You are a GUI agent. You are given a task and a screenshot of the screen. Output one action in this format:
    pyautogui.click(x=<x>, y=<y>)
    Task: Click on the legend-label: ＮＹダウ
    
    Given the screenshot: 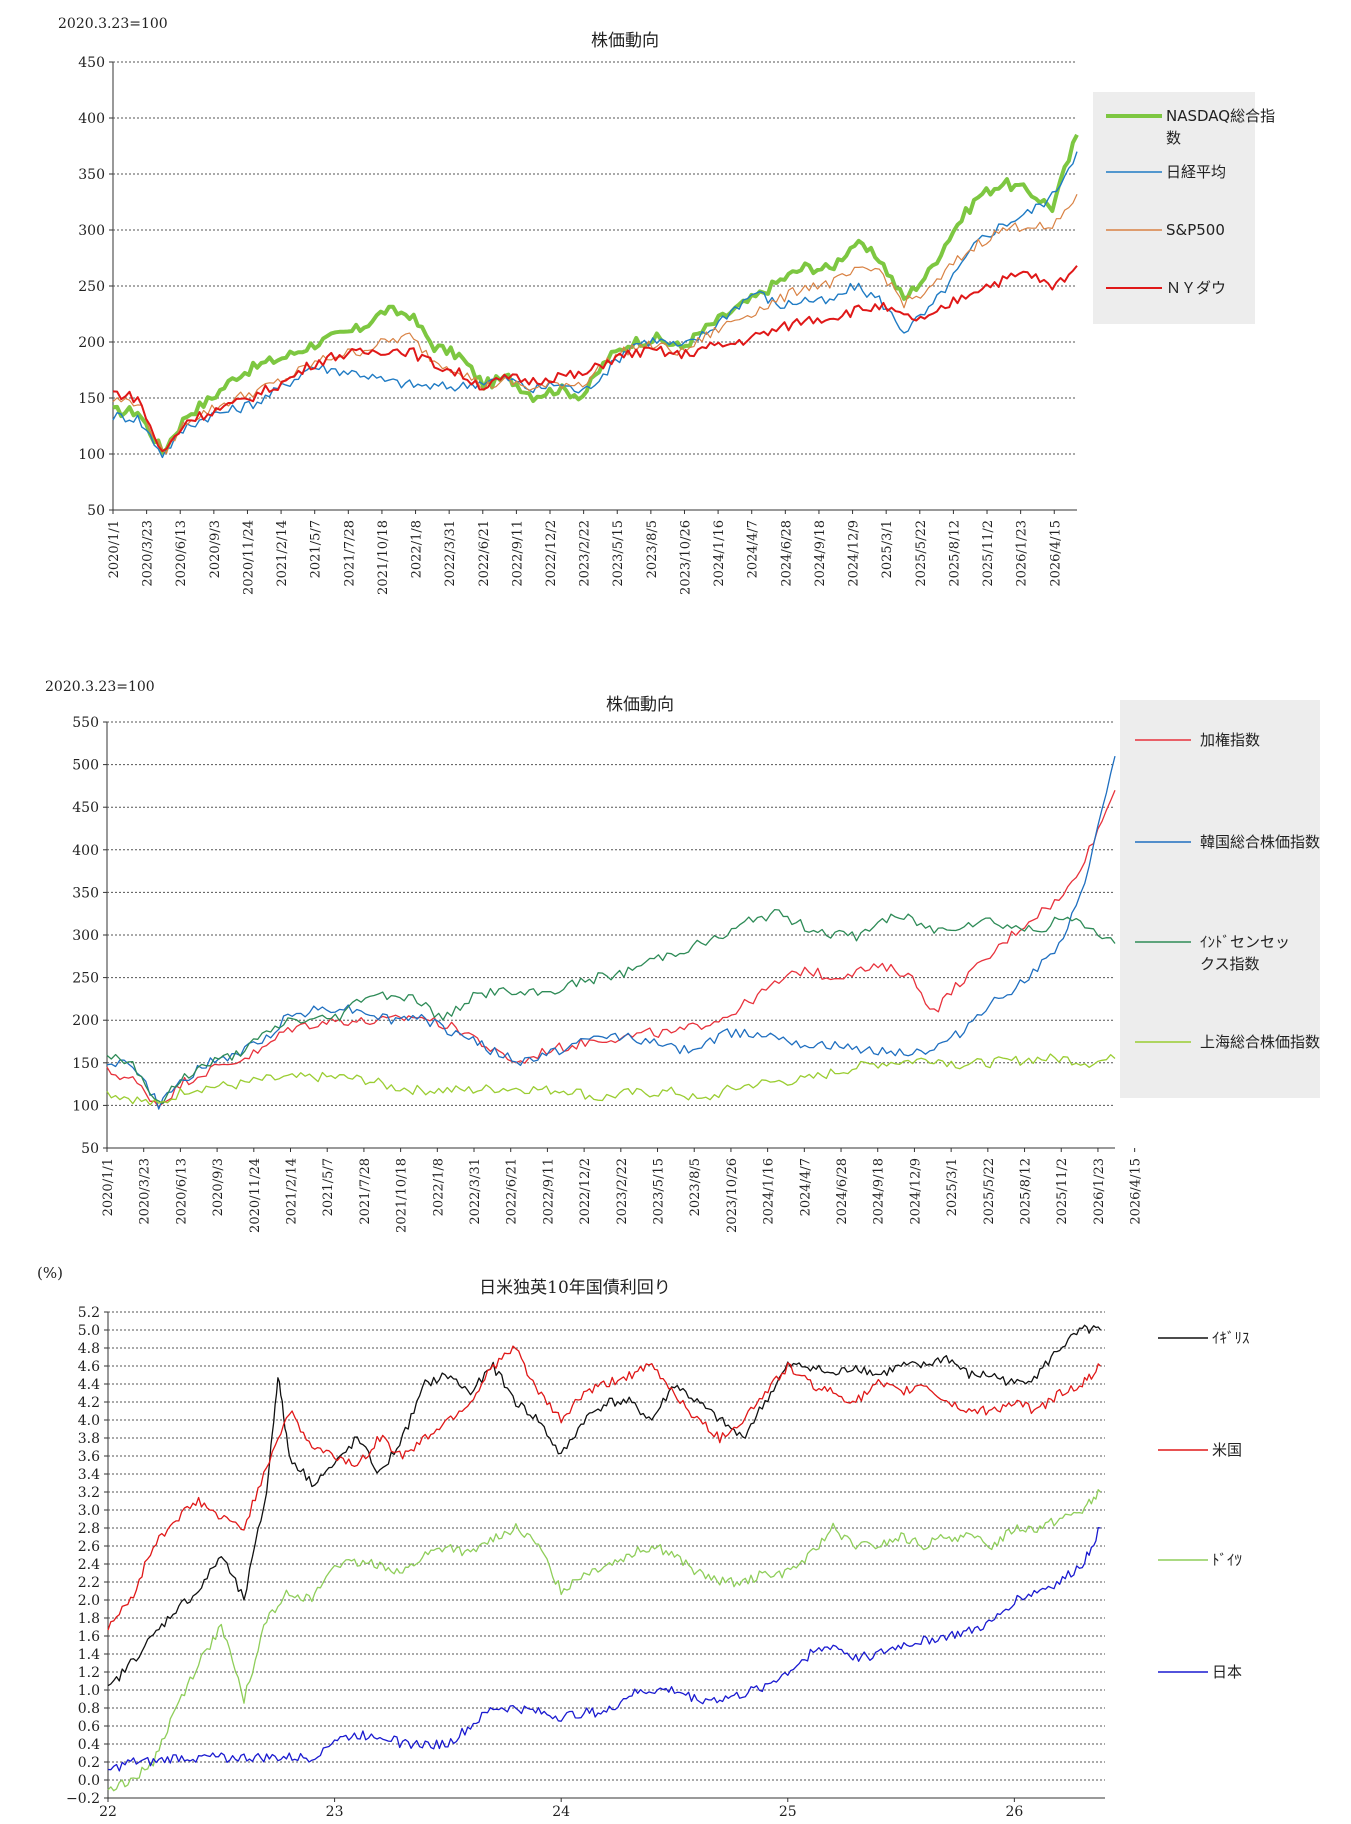 What is the action you would take?
    pyautogui.click(x=1196, y=288)
    